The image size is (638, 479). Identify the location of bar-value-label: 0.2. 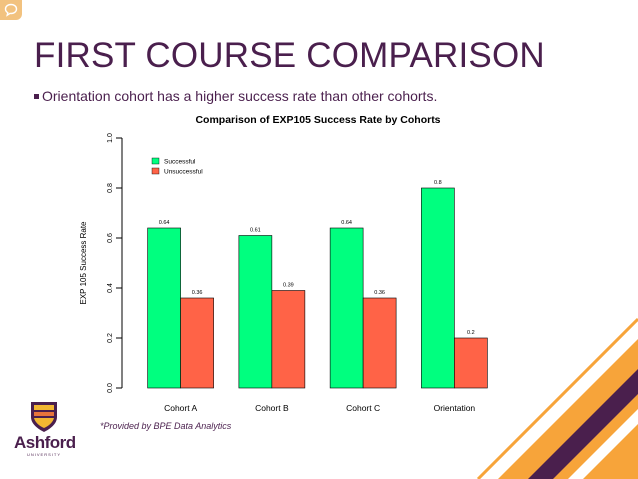
(471, 333).